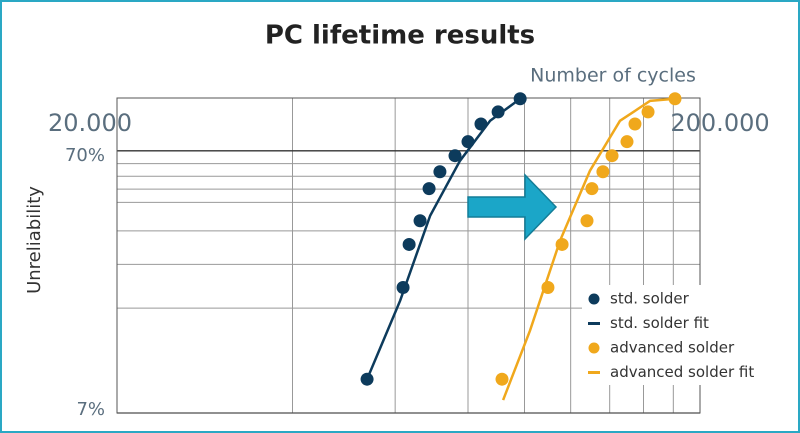  What do you see at coordinates (443, 238) in the screenshot?
I see `fit-line` at bounding box center [443, 238].